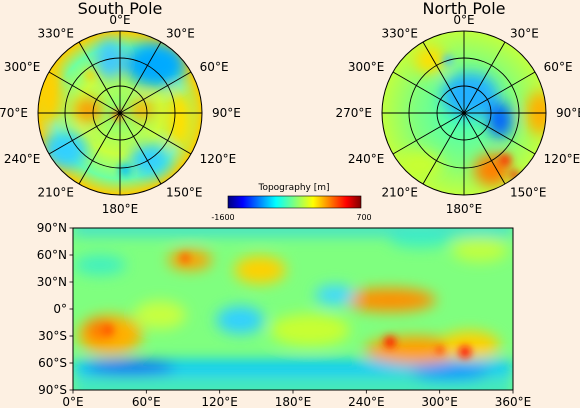 The image size is (580, 408). What do you see at coordinates (293, 401) in the screenshot?
I see `x-tick-label: 180°E` at bounding box center [293, 401].